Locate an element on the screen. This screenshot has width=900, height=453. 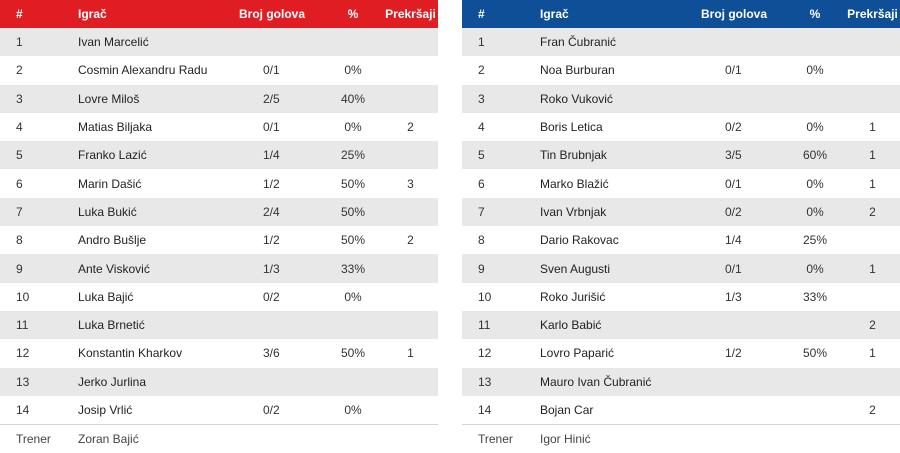
percent-cell: 25% is located at coordinates (353, 155).